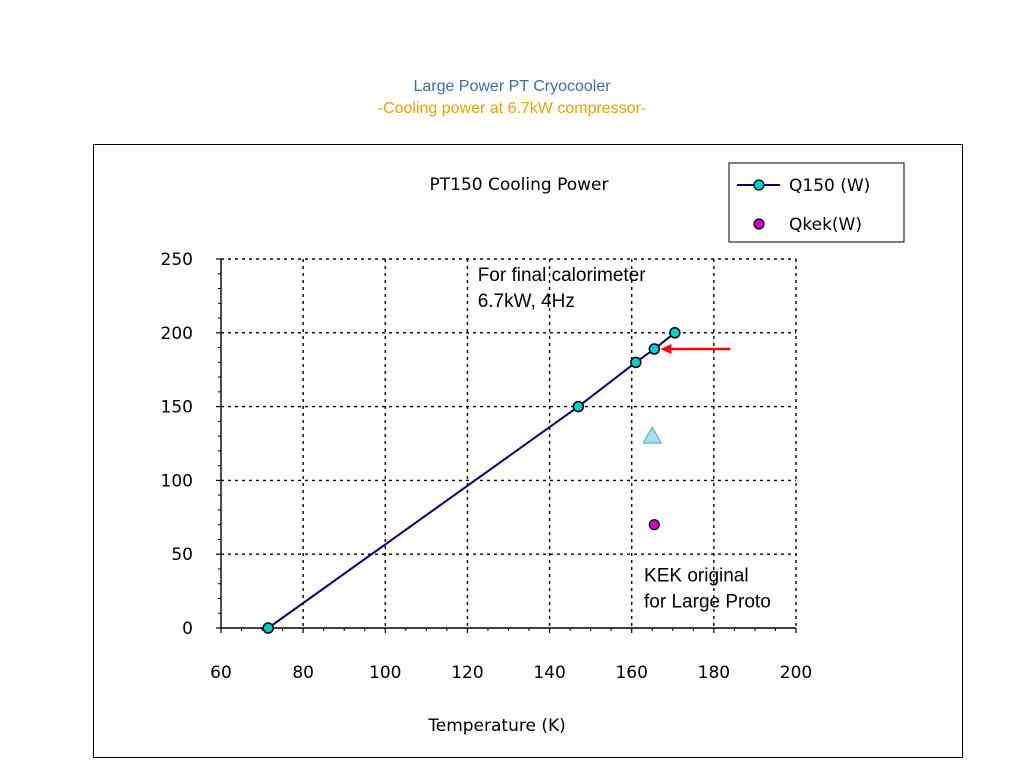 Image resolution: width=1024 pixels, height=768 pixels. Describe the element at coordinates (385, 673) in the screenshot. I see `x-tick-label: 100` at that location.